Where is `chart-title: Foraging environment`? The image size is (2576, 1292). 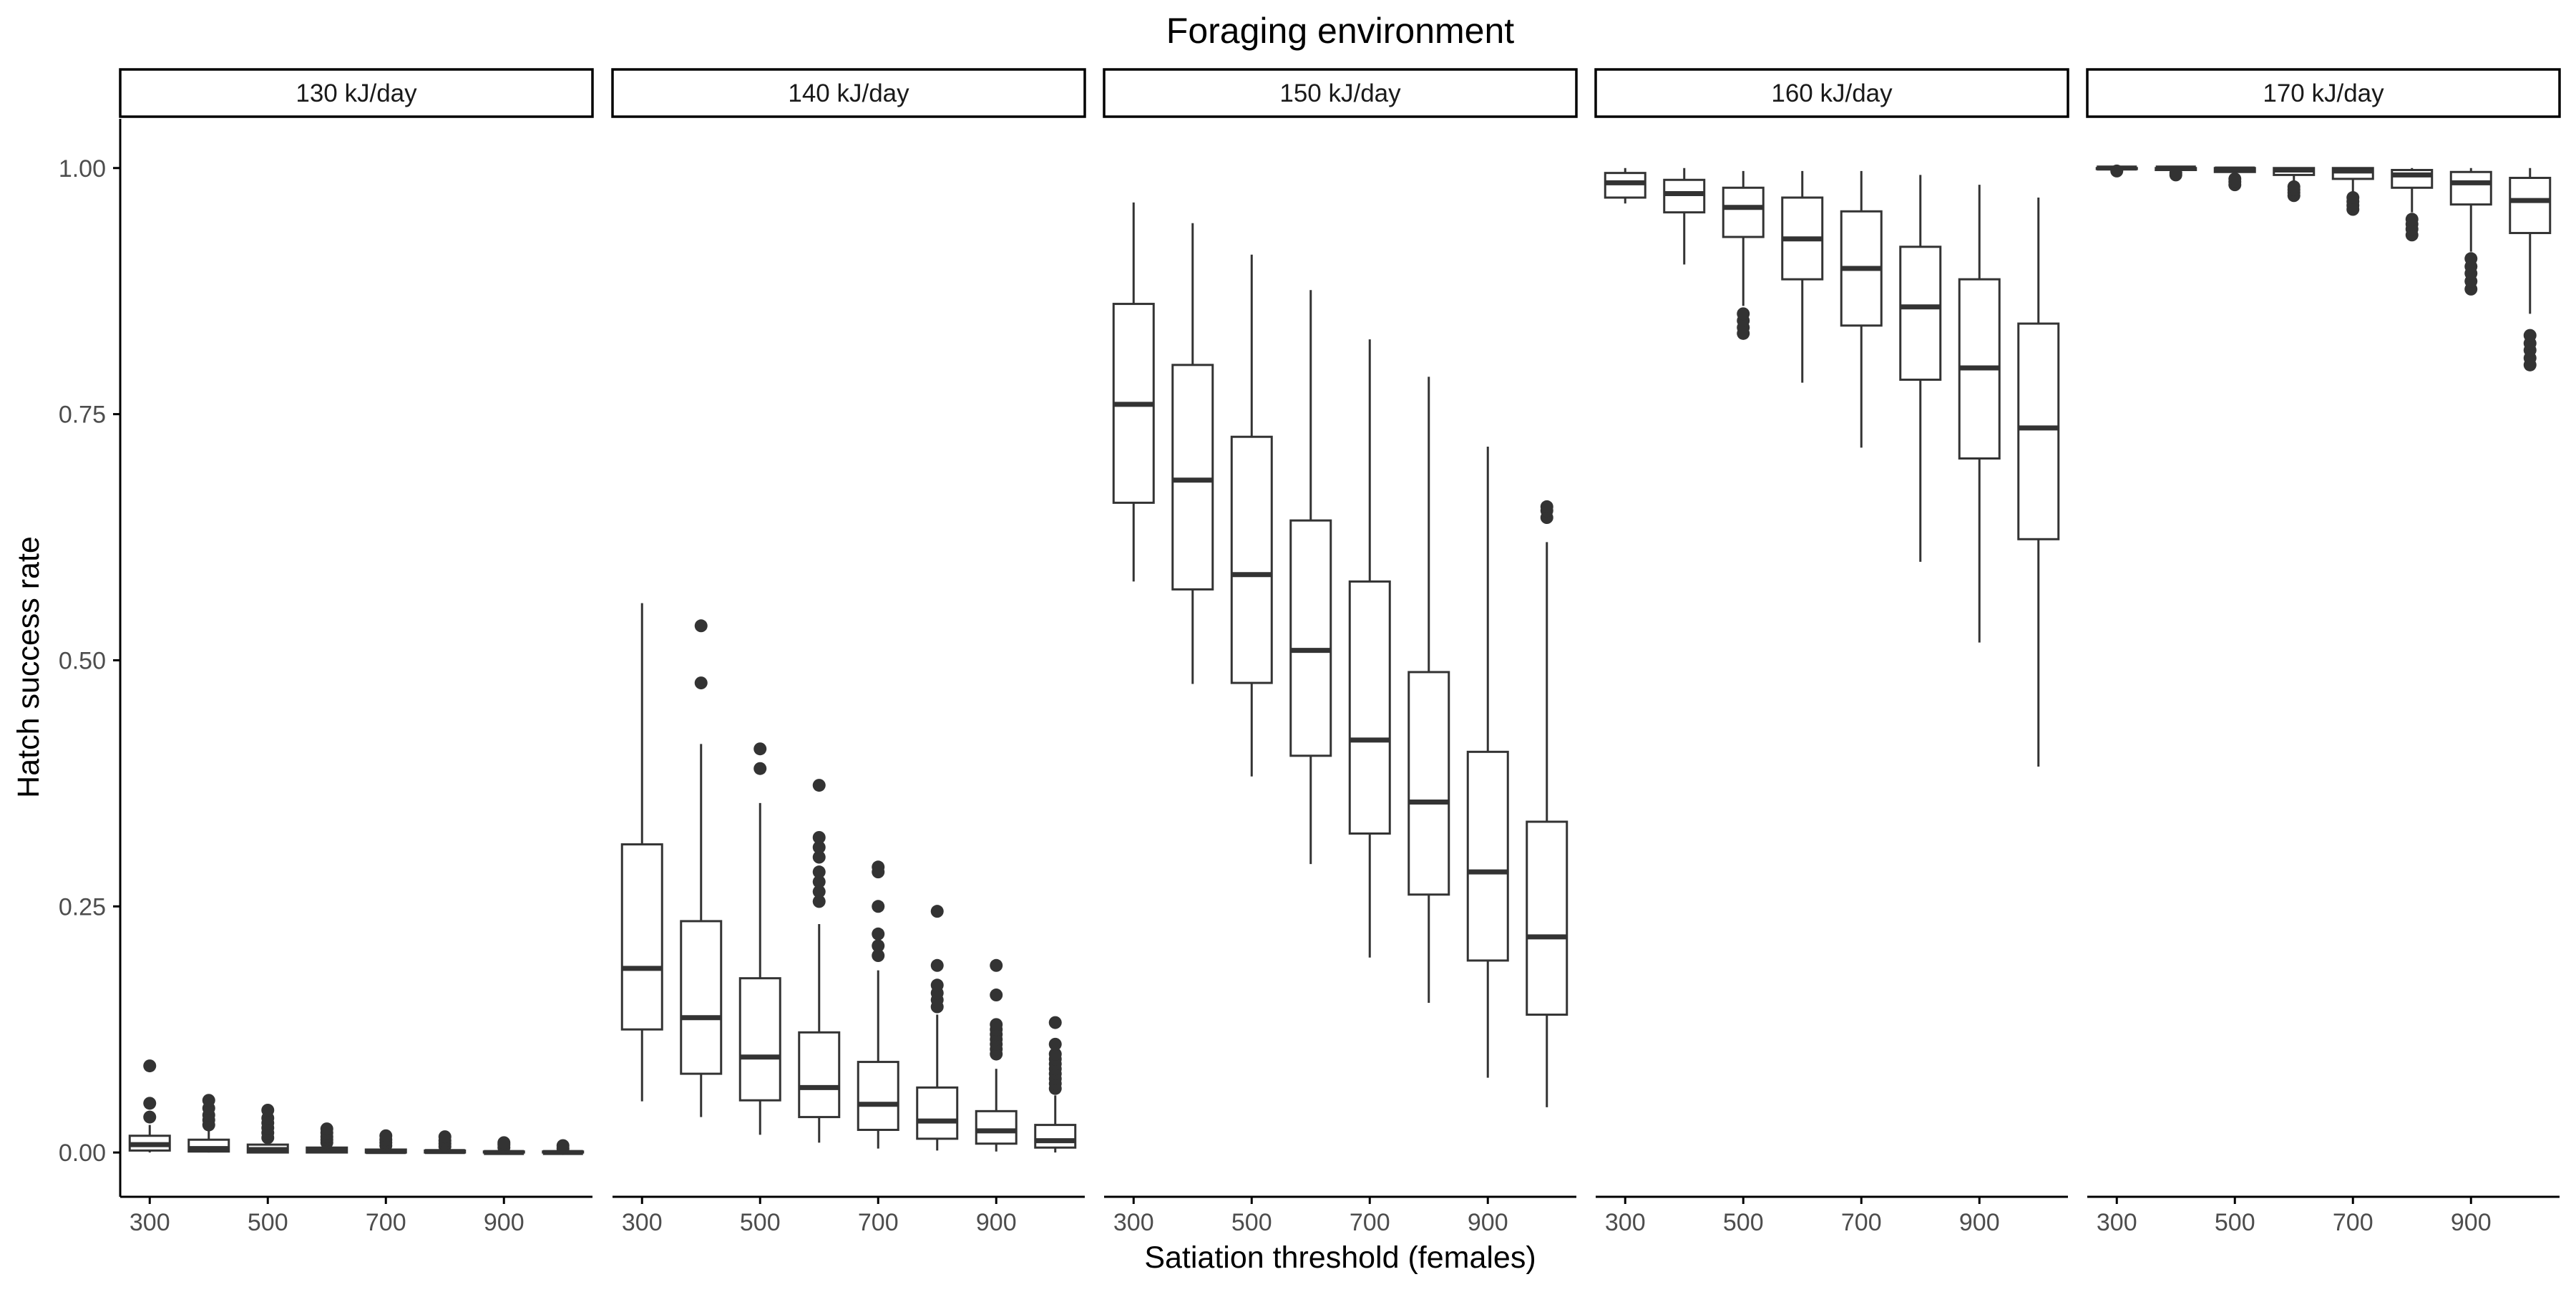
chart-title: Foraging environment is located at coordinates (1340, 31).